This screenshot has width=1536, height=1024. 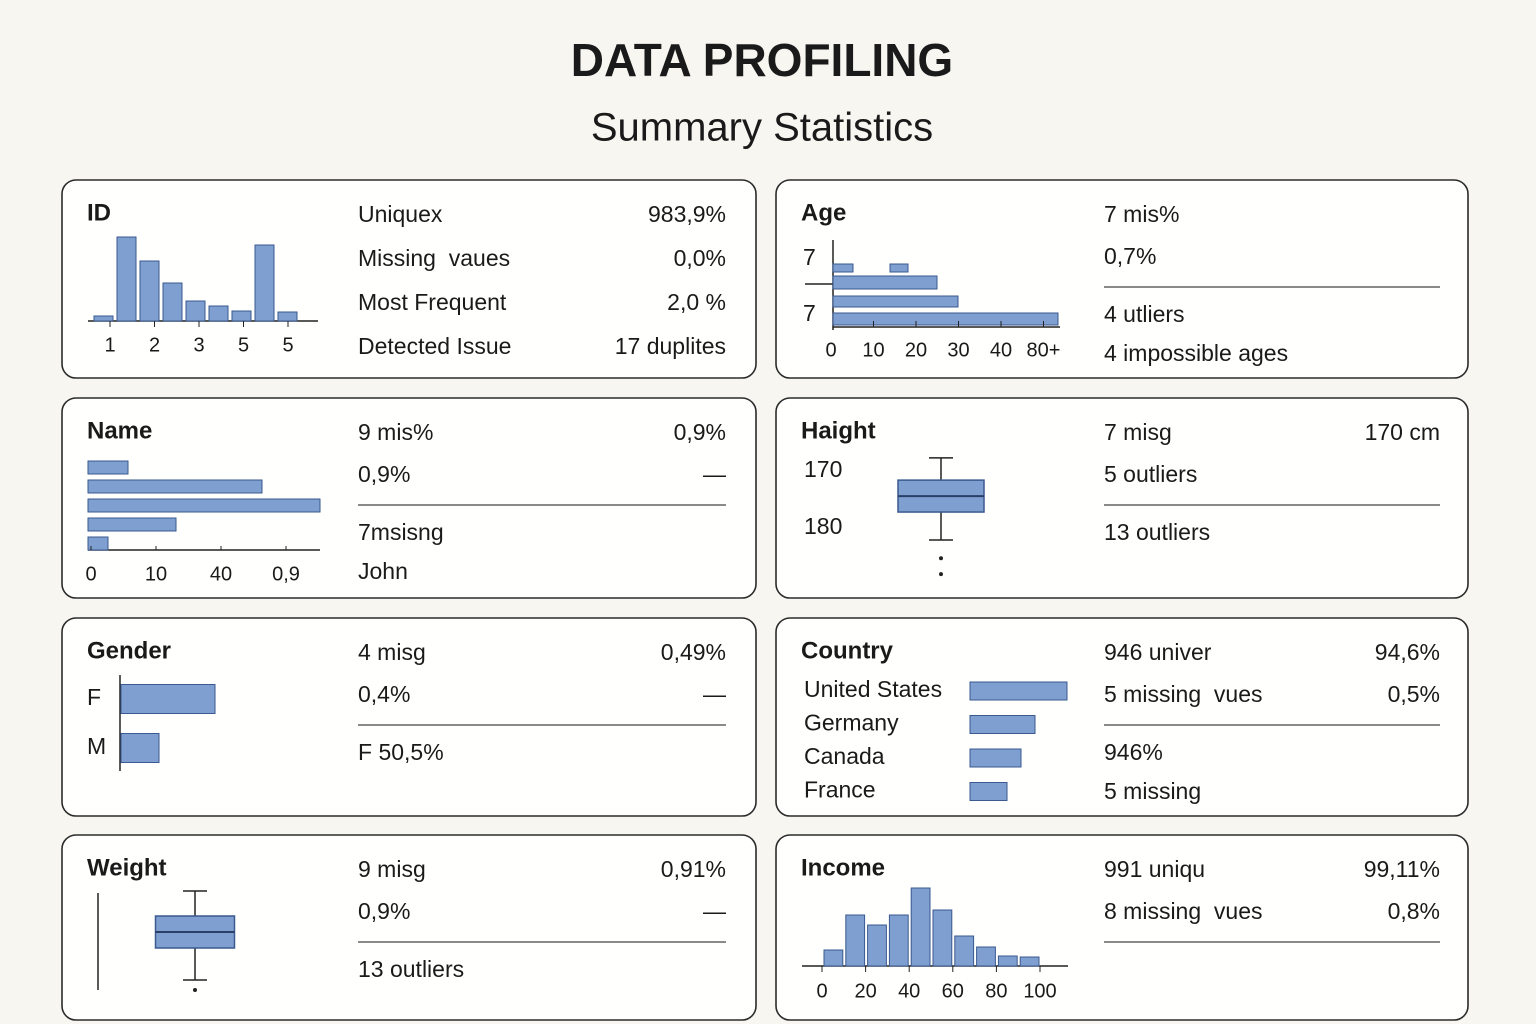 I want to click on panel-name: ID, so click(x=99, y=212).